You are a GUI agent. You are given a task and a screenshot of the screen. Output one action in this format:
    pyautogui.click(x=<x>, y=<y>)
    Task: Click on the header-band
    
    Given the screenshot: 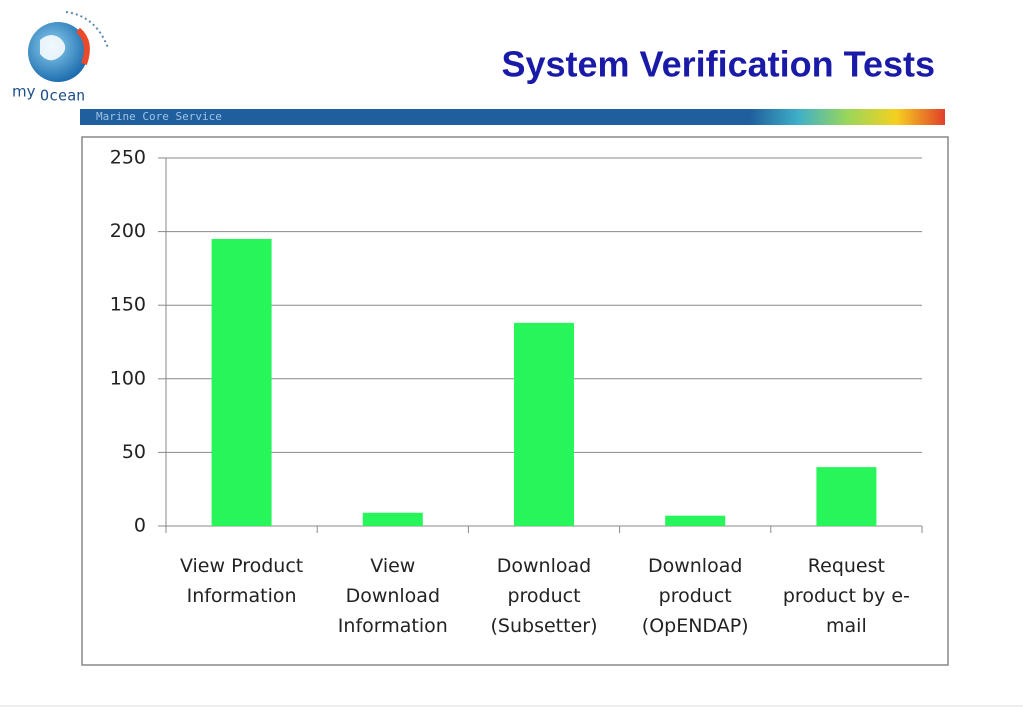 What is the action you would take?
    pyautogui.click(x=512, y=117)
    